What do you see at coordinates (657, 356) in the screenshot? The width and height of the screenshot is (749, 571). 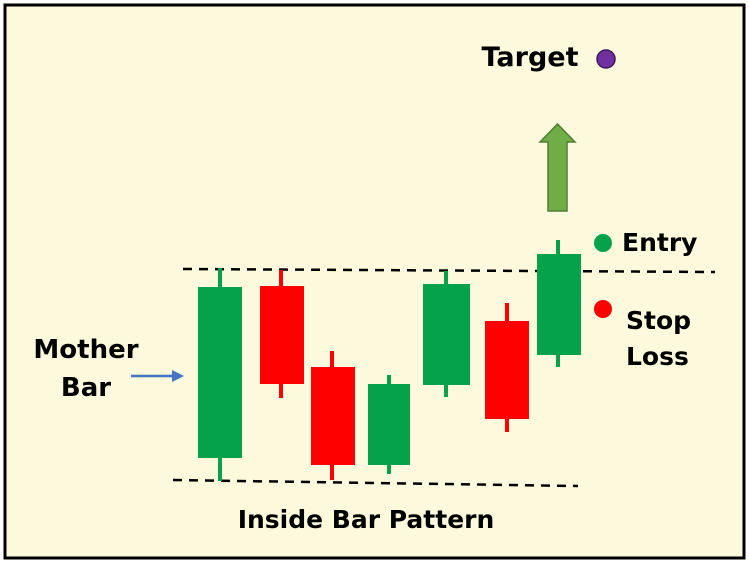 I see `stop-loss-label-line-2: Loss` at bounding box center [657, 356].